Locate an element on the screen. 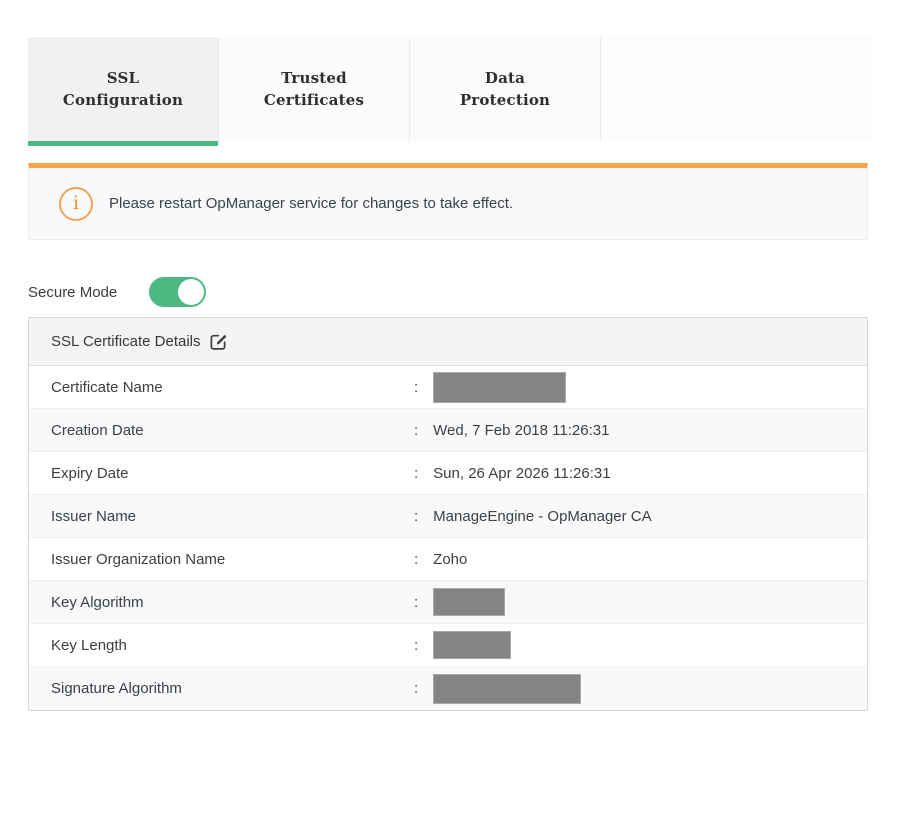 This screenshot has width=906, height=813. table-row: Creation Date : Wed, 7 Feb 2018 11:26:31 is located at coordinates (448, 430).